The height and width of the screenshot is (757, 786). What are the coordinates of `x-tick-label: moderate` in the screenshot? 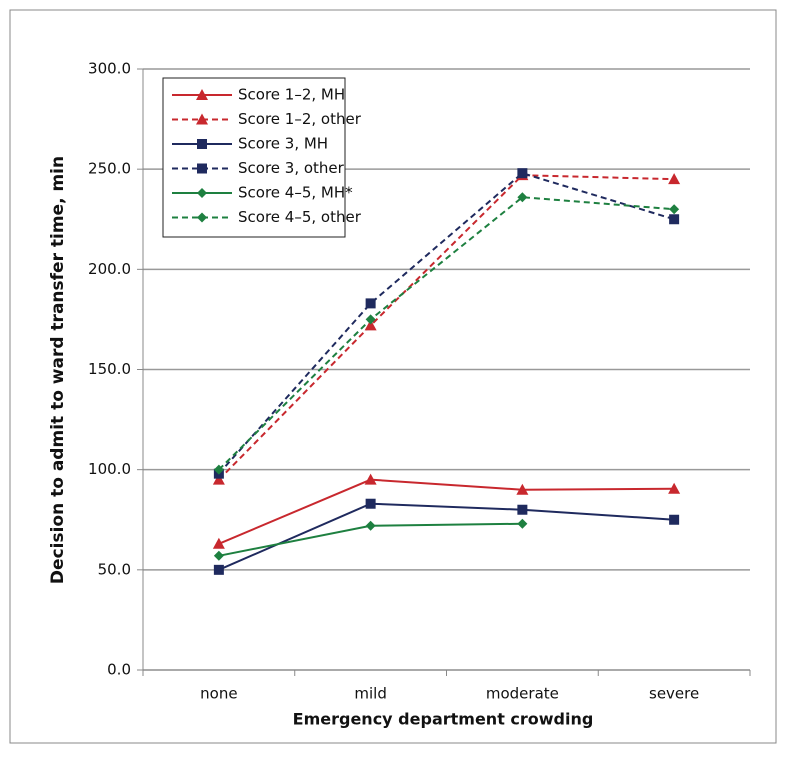 It's located at (522, 694).